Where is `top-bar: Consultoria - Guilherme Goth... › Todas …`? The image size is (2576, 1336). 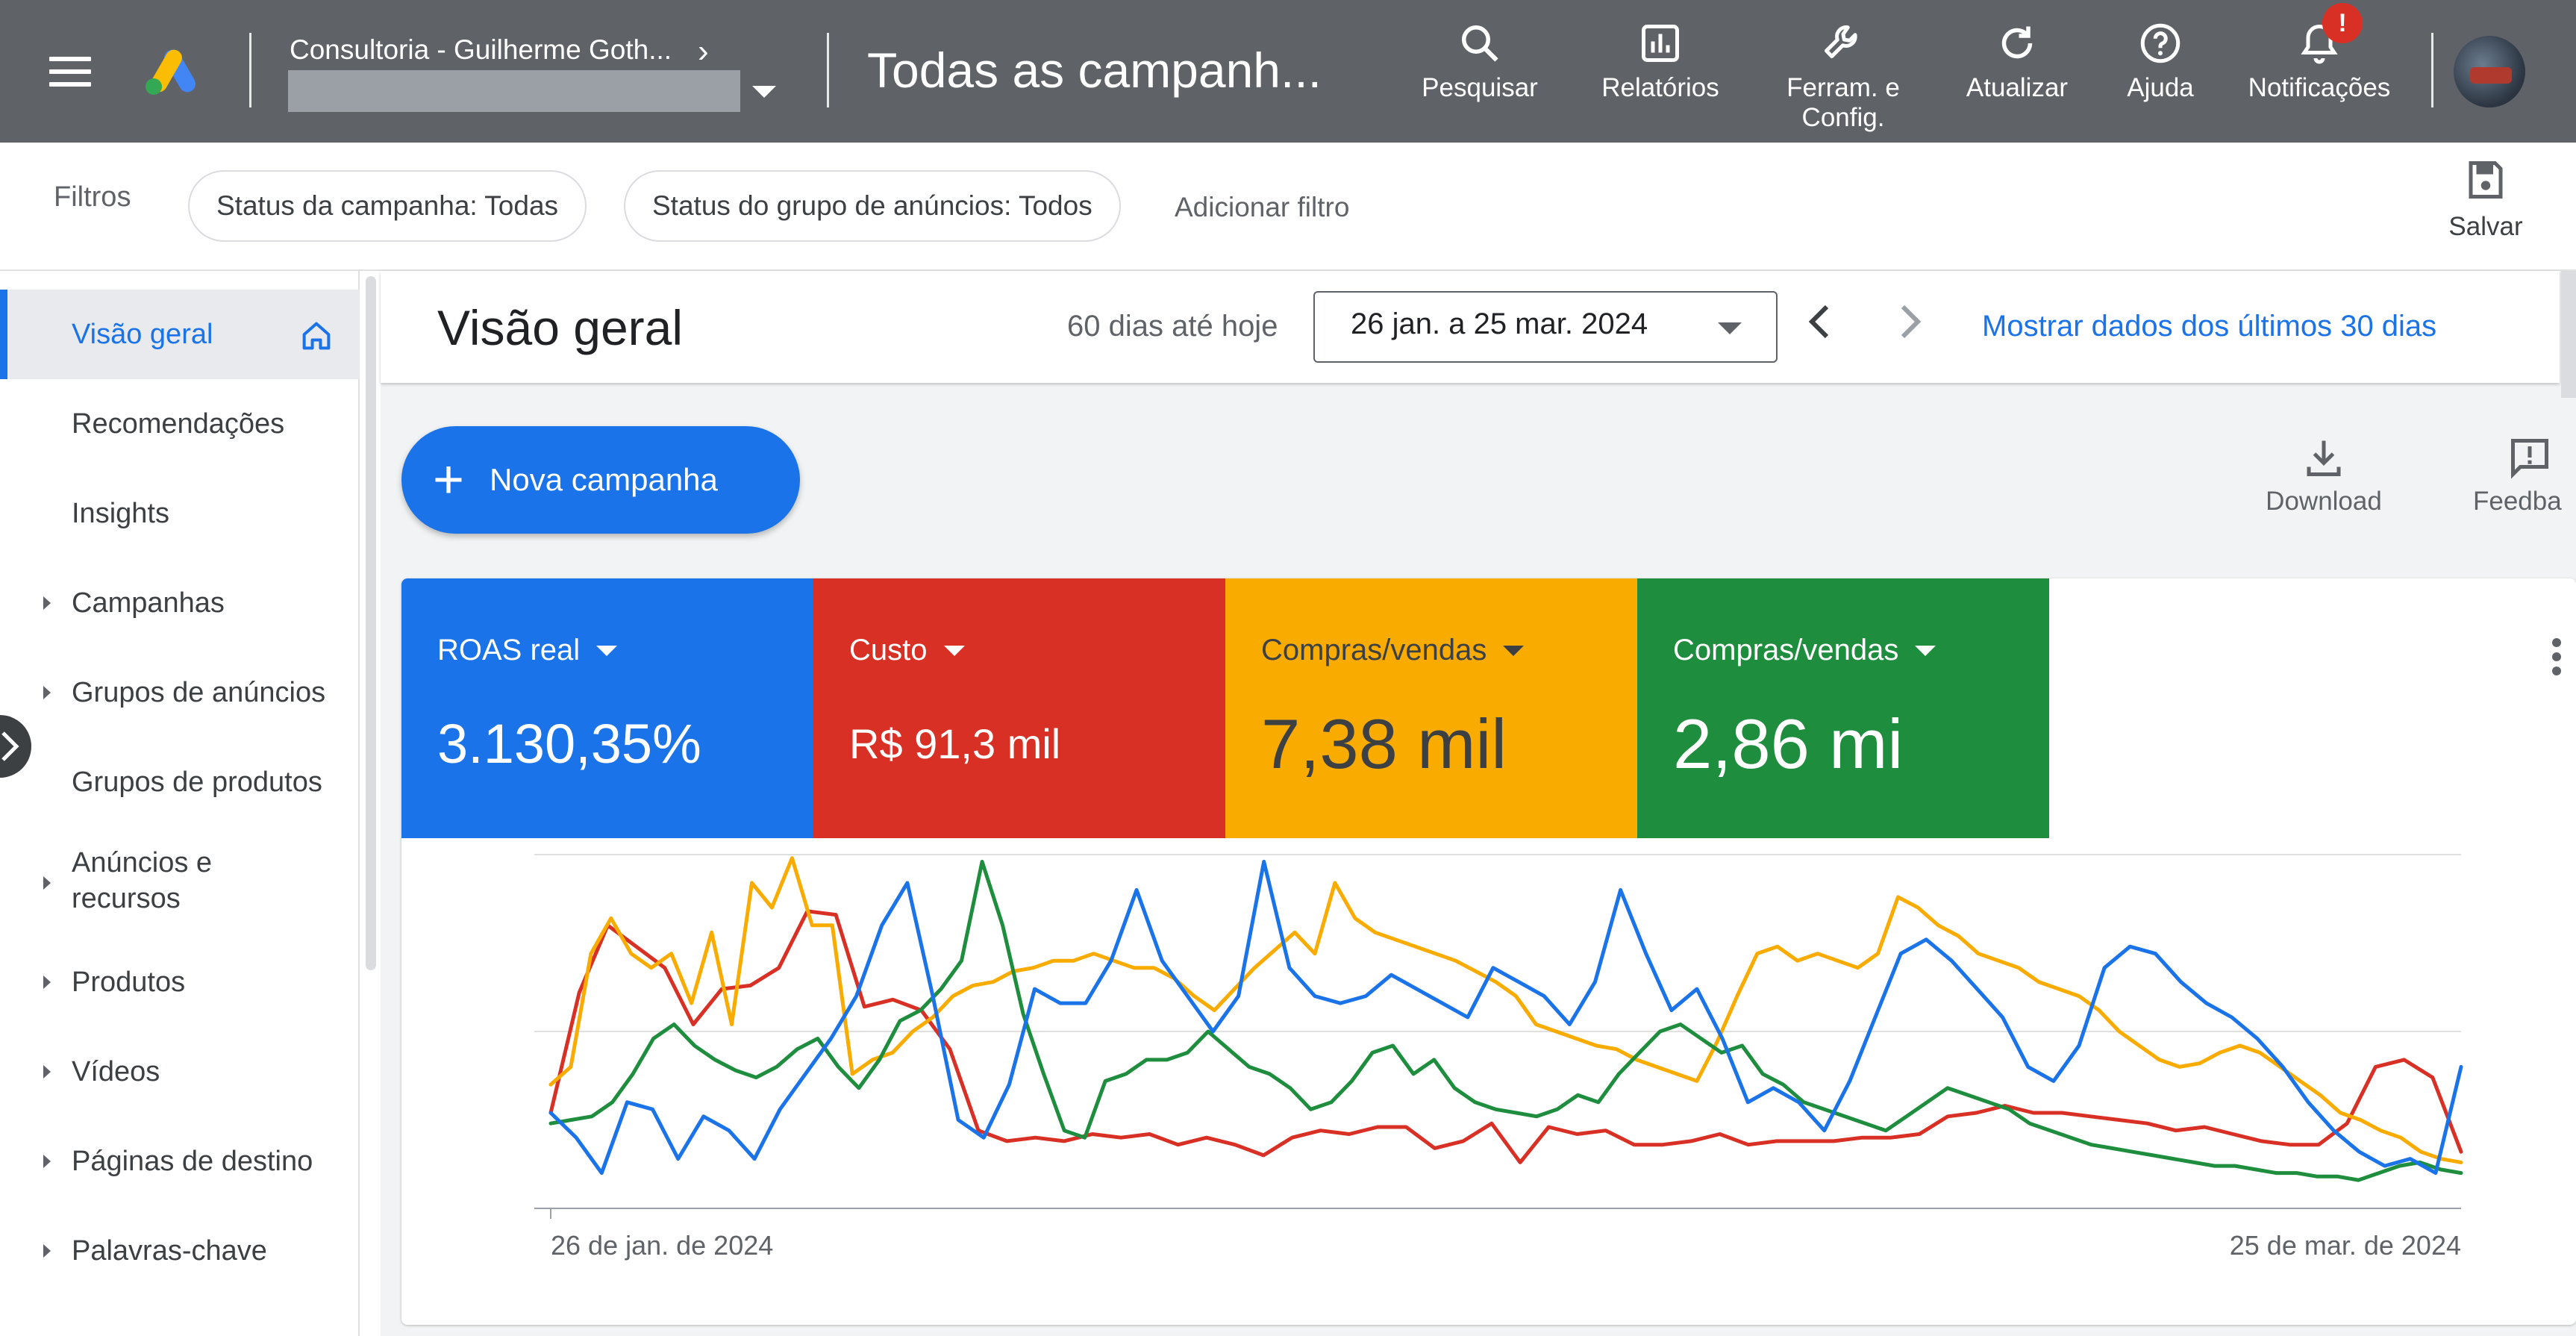 top-bar: Consultoria - Guilherme Goth... › Todas … is located at coordinates (1288, 71).